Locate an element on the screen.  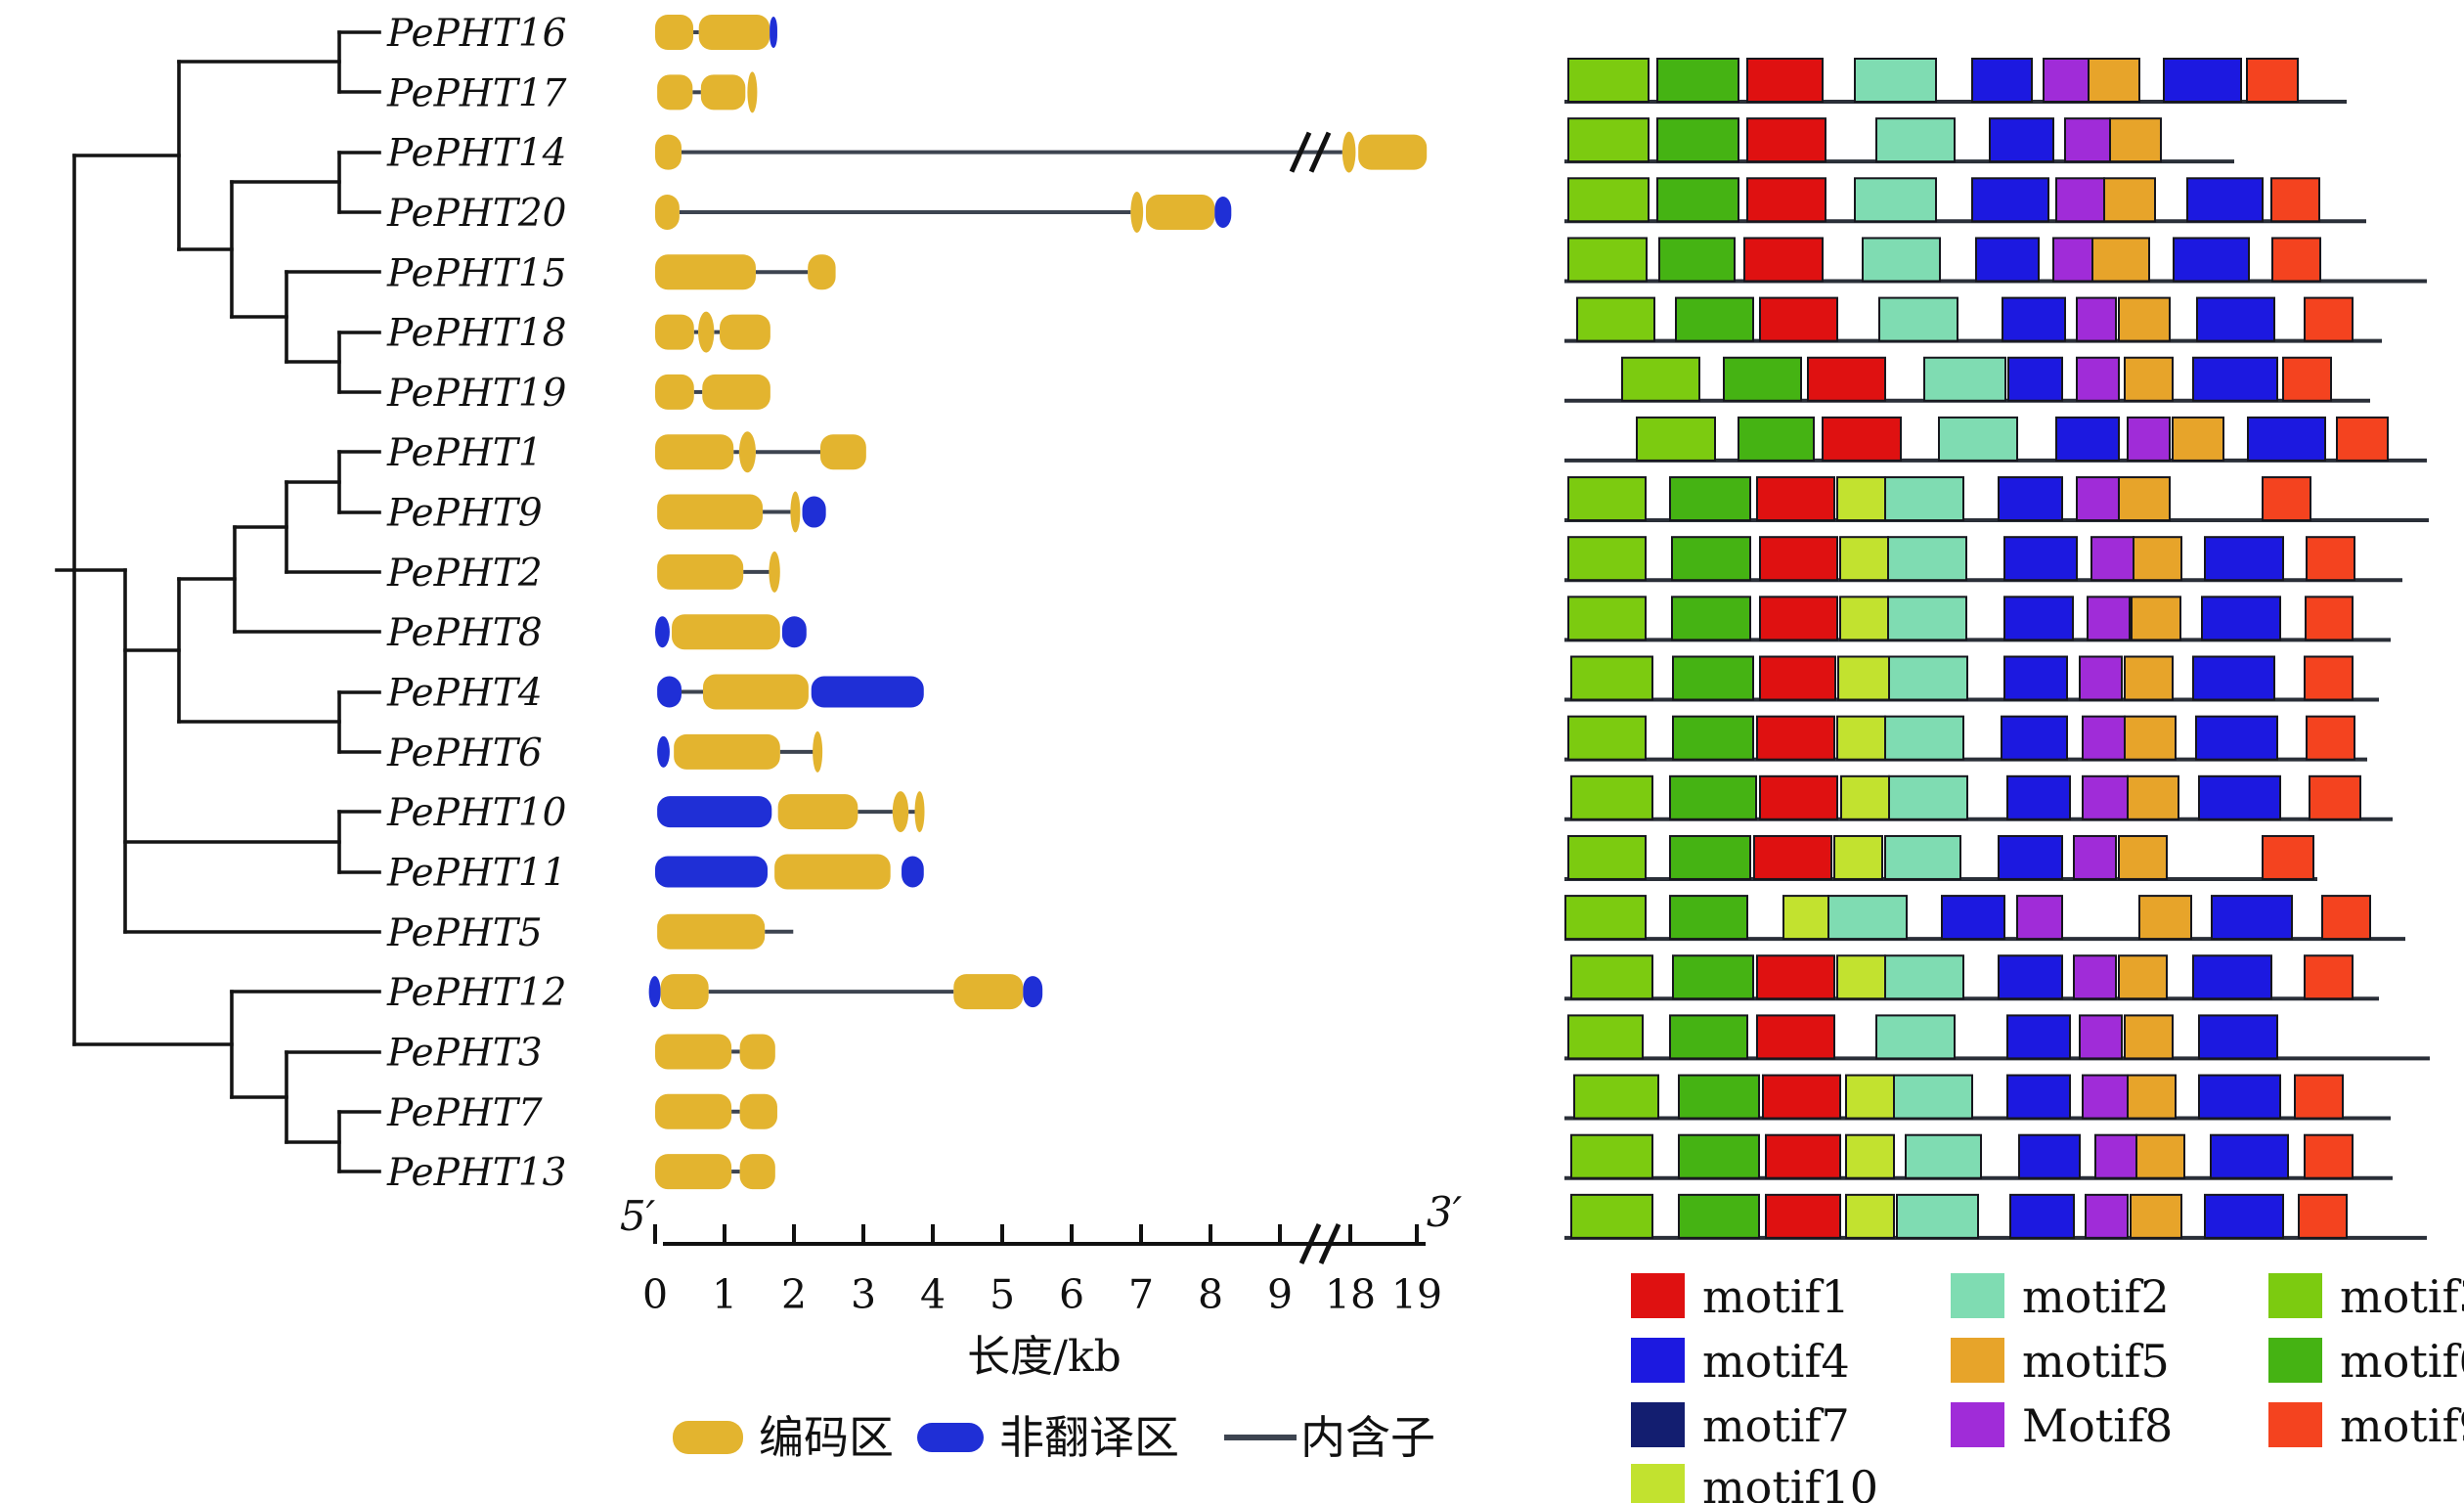
five-prime-label: 5′ is located at coordinates (638, 1216).